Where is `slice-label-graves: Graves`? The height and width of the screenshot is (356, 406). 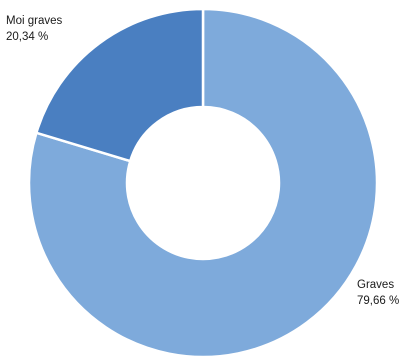
slice-label-graves: Graves is located at coordinates (375, 285).